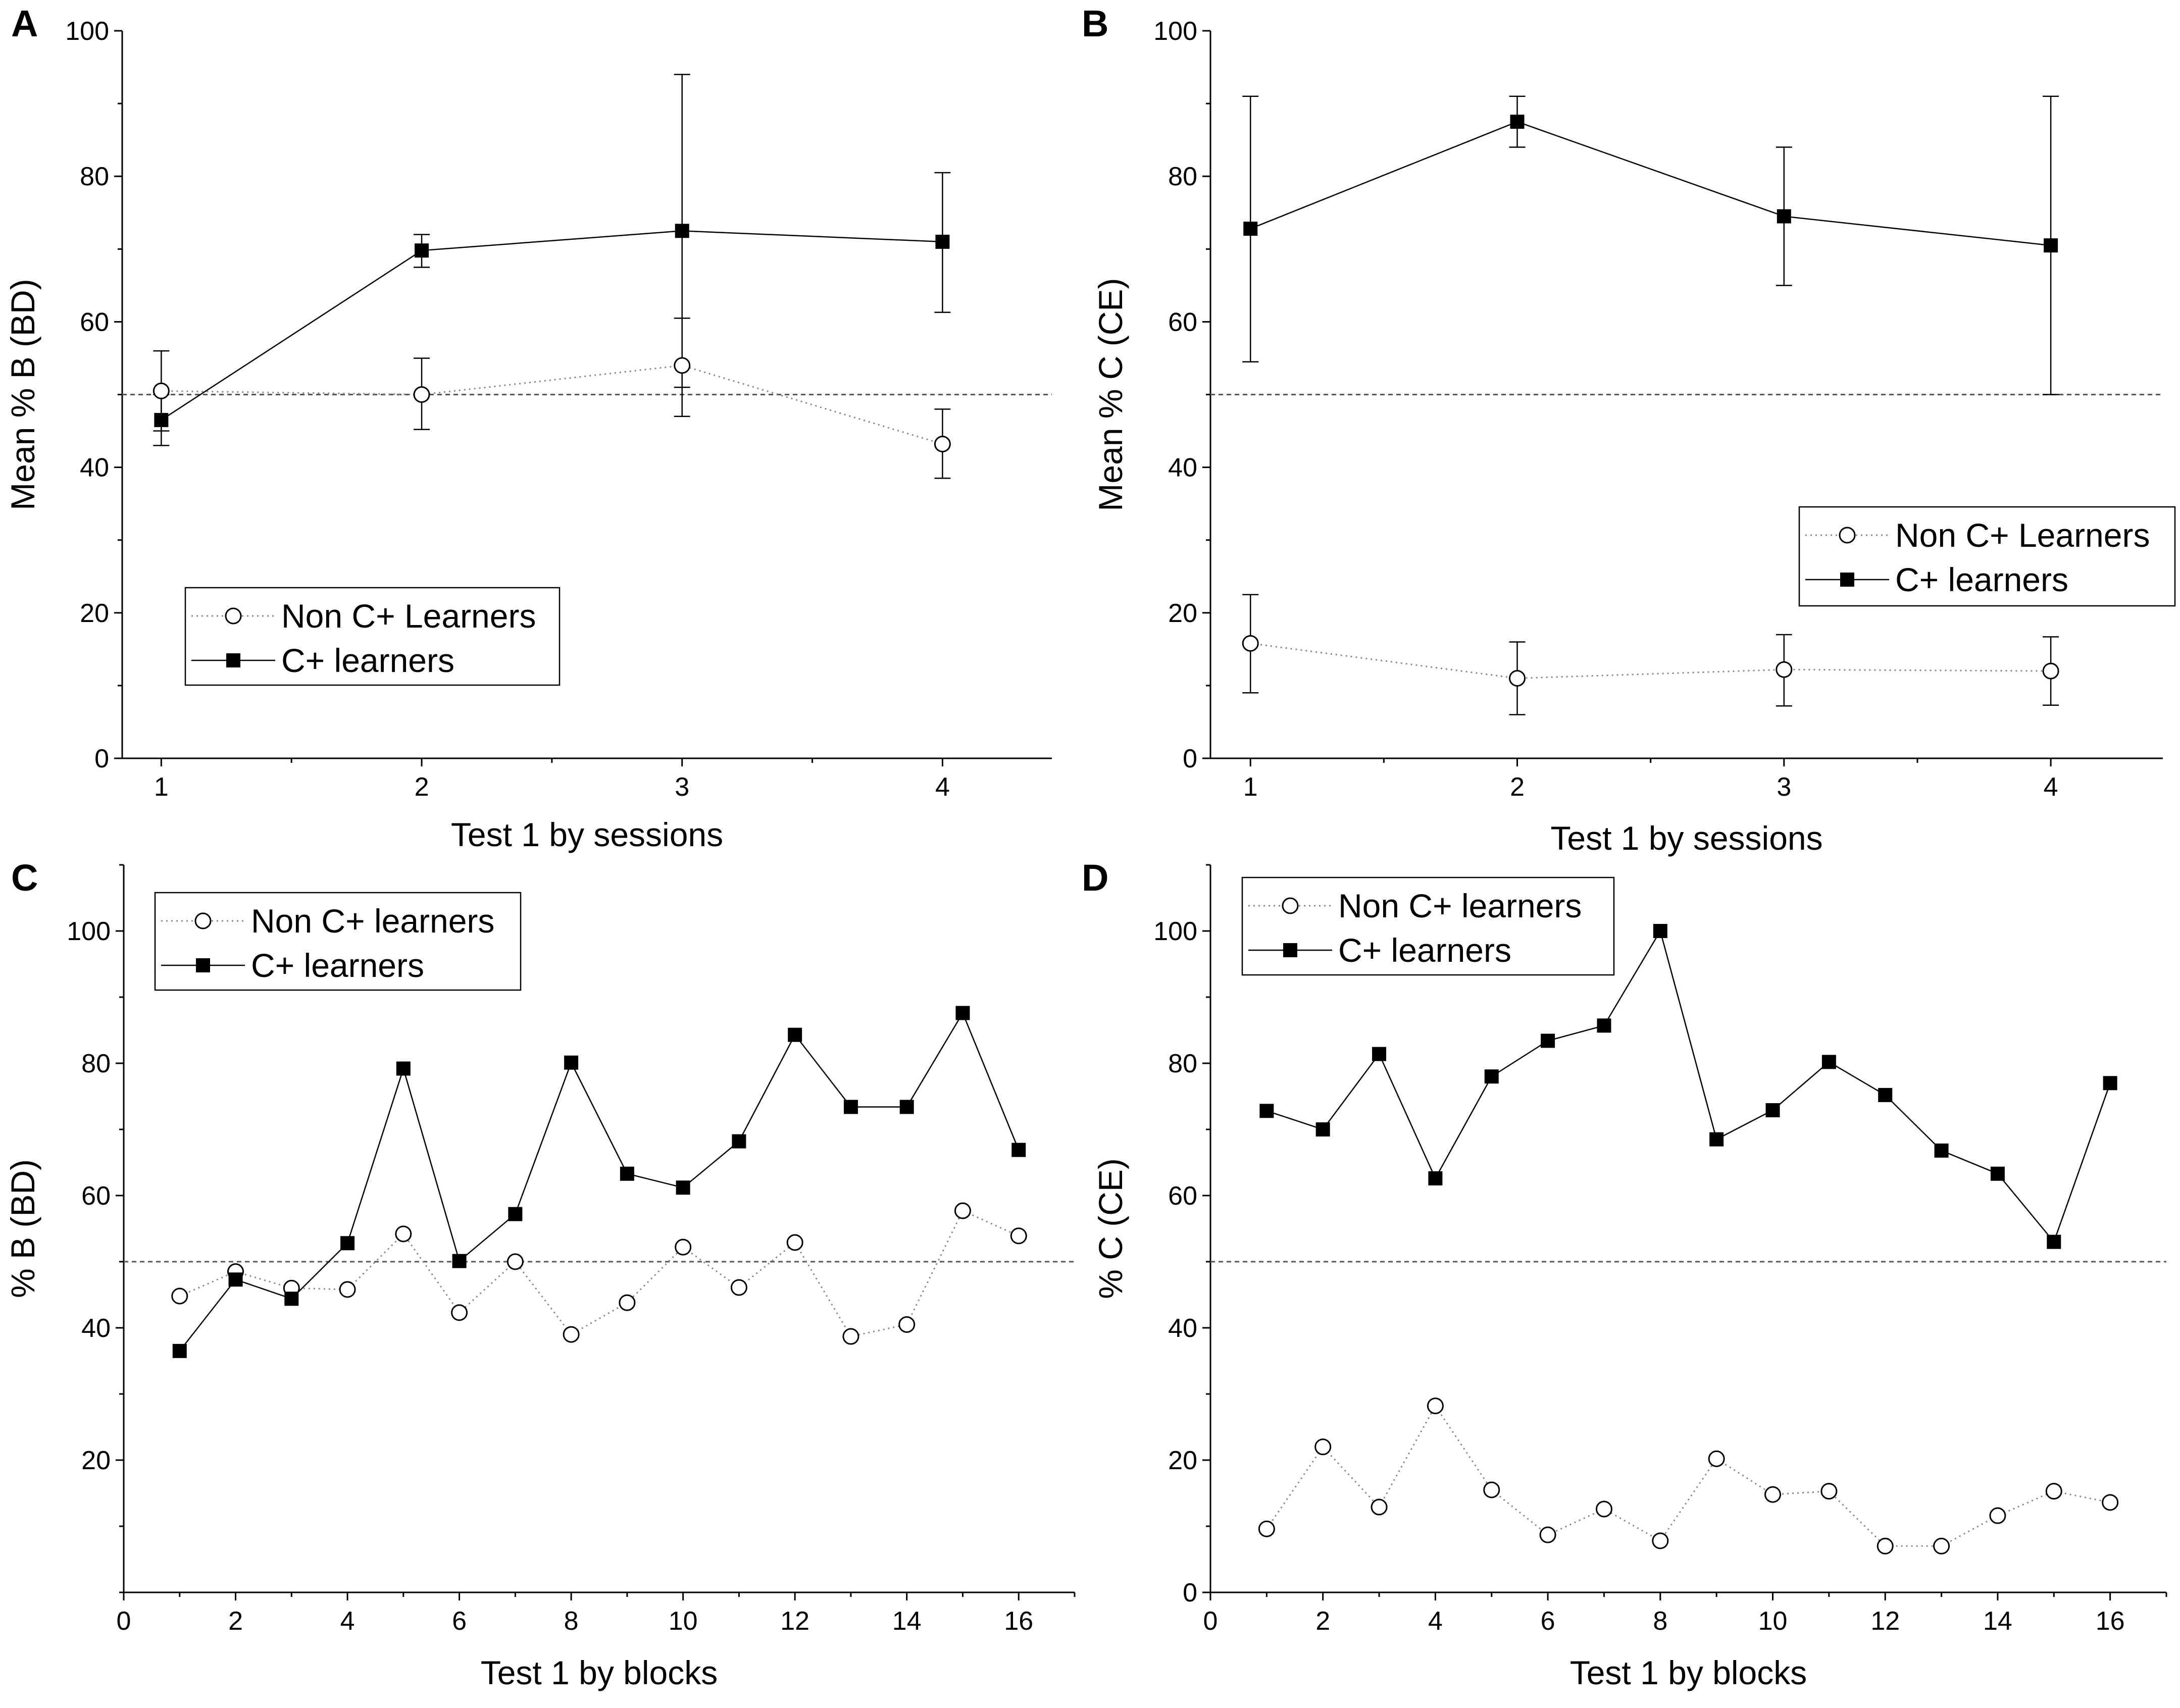 Image resolution: width=2180 pixels, height=1708 pixels. What do you see at coordinates (1424, 950) in the screenshot?
I see `legend-label: C+ learners` at bounding box center [1424, 950].